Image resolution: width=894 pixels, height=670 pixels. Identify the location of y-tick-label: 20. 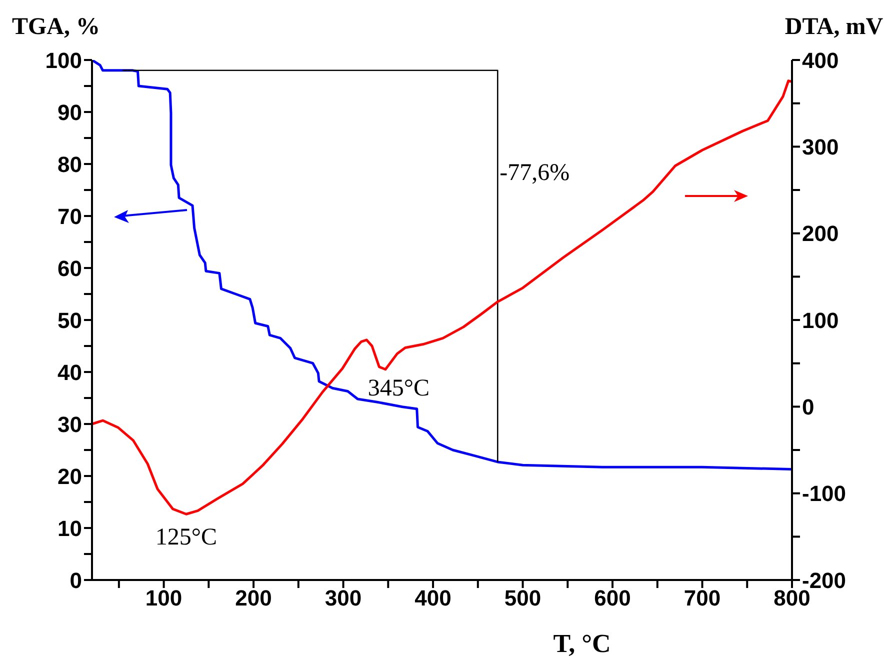
(70, 476).